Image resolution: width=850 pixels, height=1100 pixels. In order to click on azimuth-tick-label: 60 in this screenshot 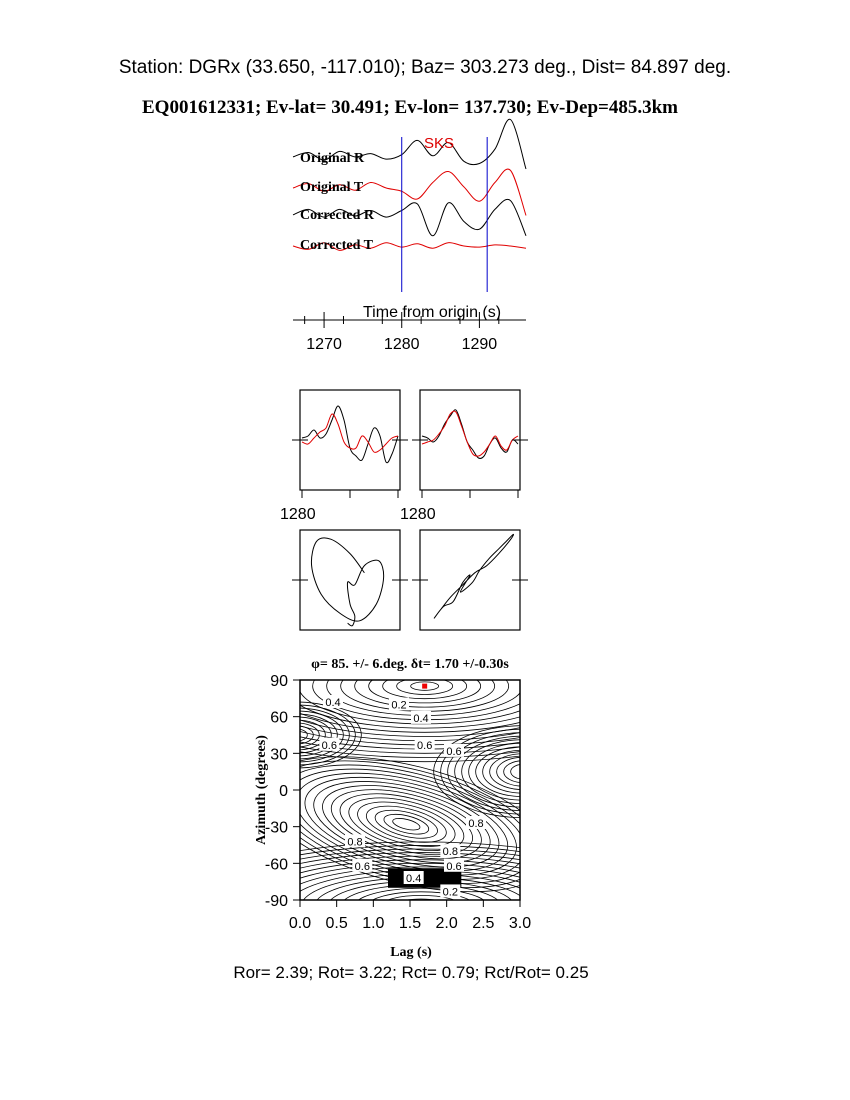, I will do `click(279, 718)`.